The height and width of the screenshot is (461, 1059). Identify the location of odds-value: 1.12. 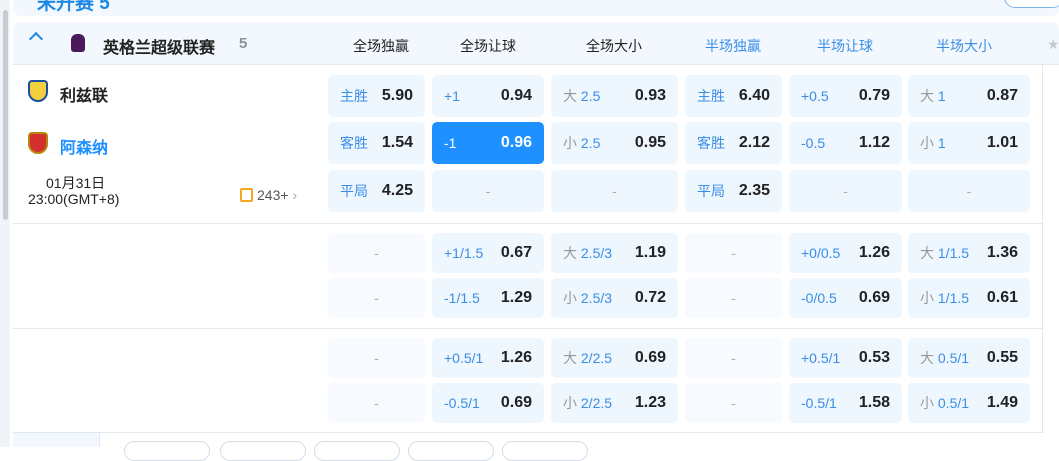
(874, 142).